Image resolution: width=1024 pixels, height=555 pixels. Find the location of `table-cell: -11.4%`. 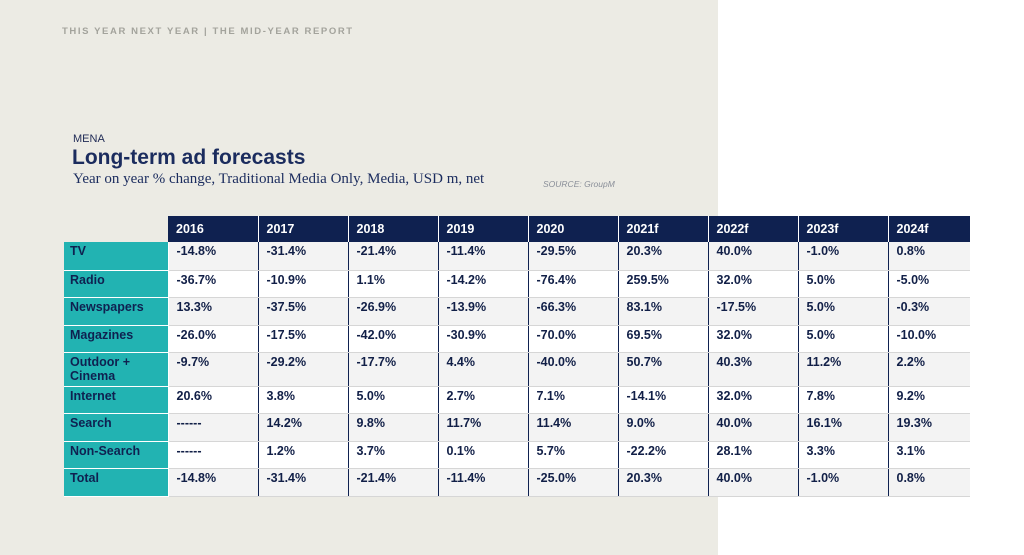

table-cell: -11.4% is located at coordinates (483, 482).